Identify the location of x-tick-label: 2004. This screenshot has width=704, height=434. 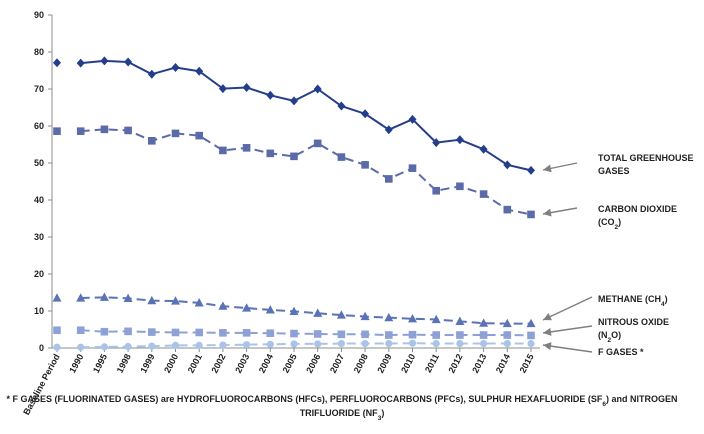
(266, 363).